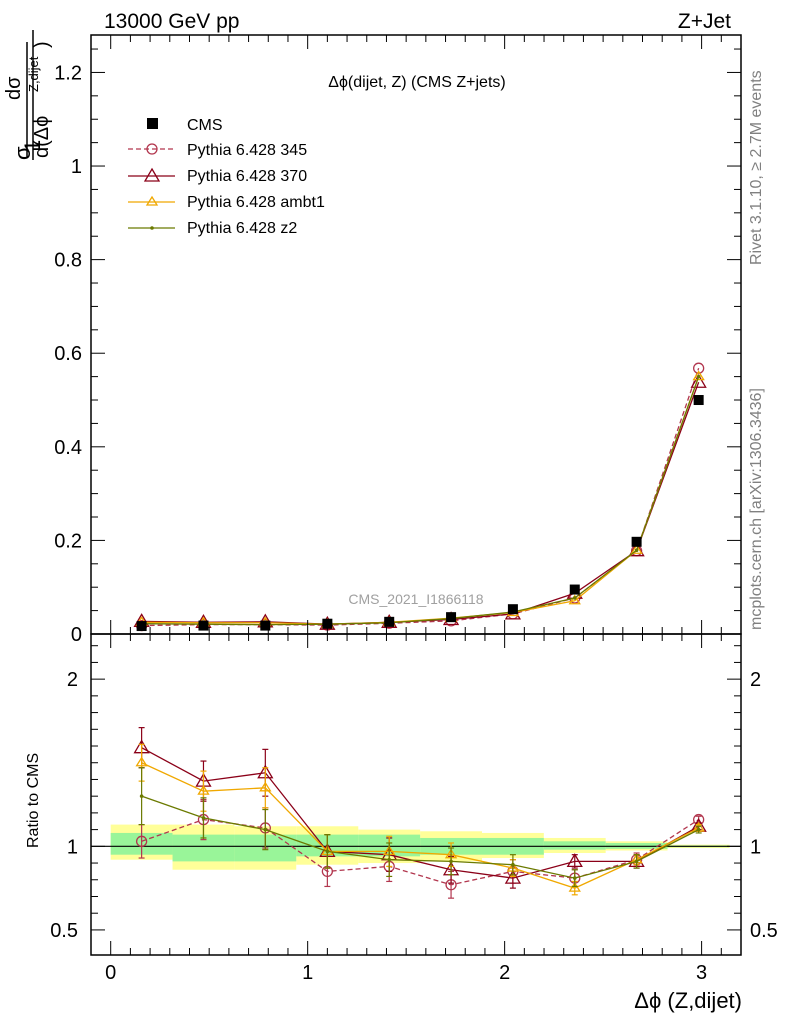 This screenshot has width=786, height=1024. Describe the element at coordinates (185, 125) in the screenshot. I see `legend-item-cms: CMS` at that location.